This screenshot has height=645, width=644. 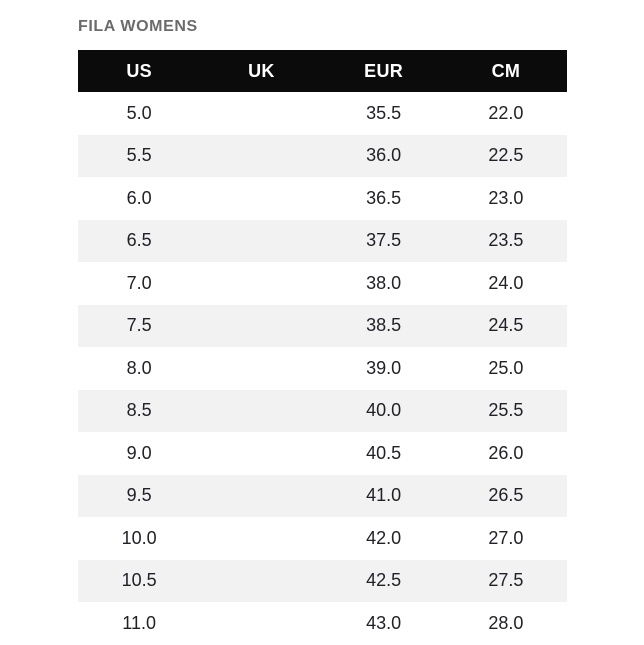 What do you see at coordinates (322, 453) in the screenshot?
I see `table-row: 9.0 40.5 26.0` at bounding box center [322, 453].